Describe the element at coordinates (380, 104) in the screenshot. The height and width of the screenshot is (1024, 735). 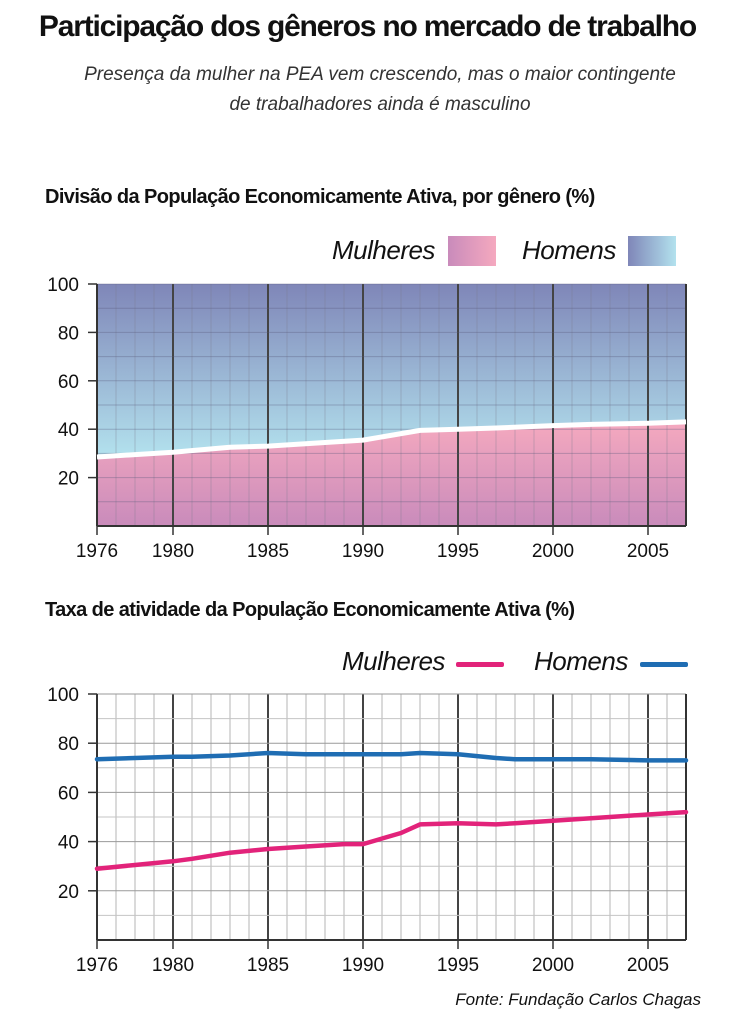
I see `subtitle-line-2: de trabalhadores ainda é masculino` at that location.